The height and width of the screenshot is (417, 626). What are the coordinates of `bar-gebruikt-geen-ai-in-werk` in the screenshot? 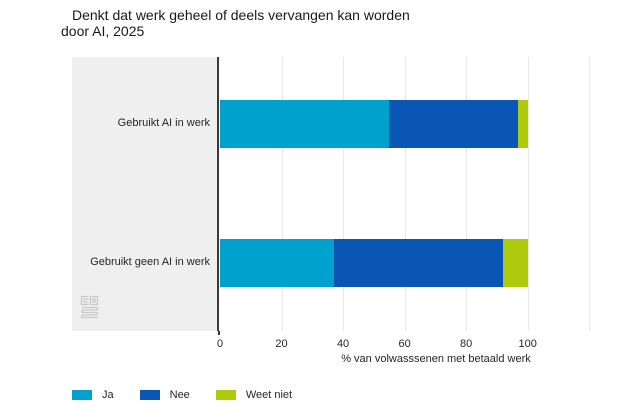 It's located at (420, 263).